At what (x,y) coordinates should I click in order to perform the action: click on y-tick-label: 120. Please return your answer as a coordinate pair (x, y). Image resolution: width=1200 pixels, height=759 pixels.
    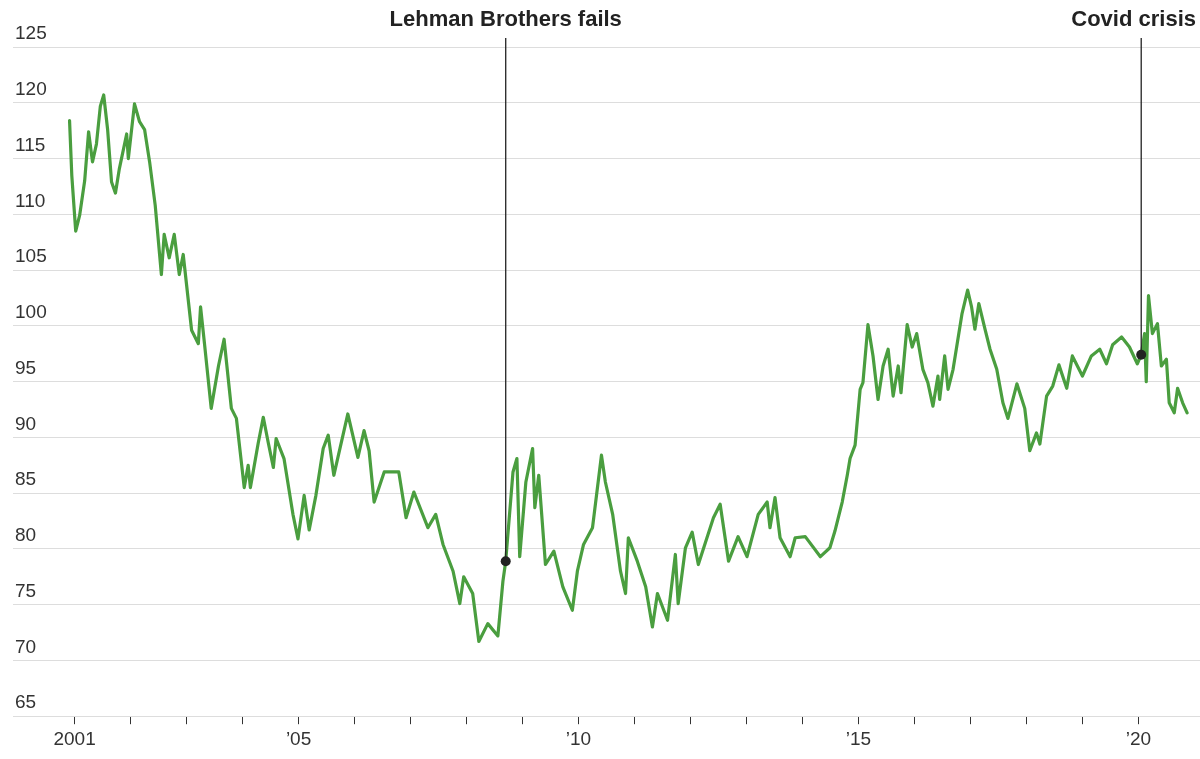
    Looking at the image, I should click on (31, 88).